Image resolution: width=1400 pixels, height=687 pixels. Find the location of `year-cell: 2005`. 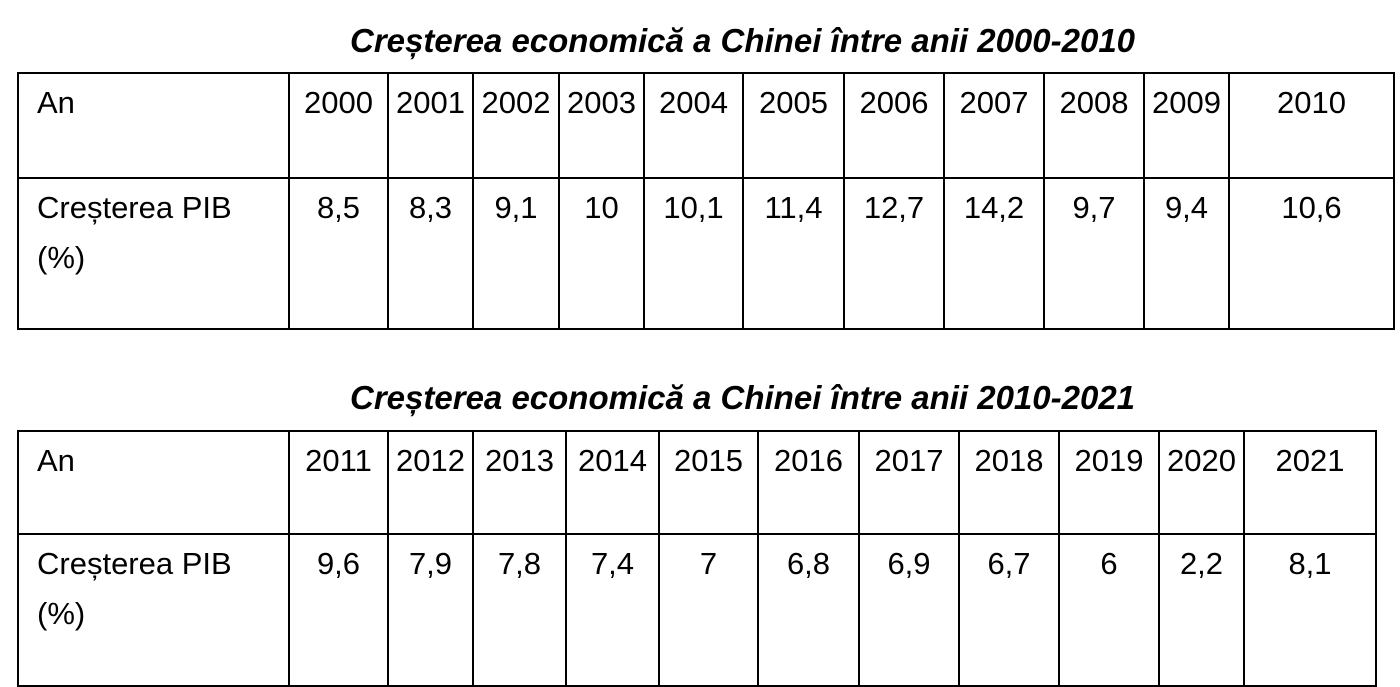

year-cell: 2005 is located at coordinates (793, 125).